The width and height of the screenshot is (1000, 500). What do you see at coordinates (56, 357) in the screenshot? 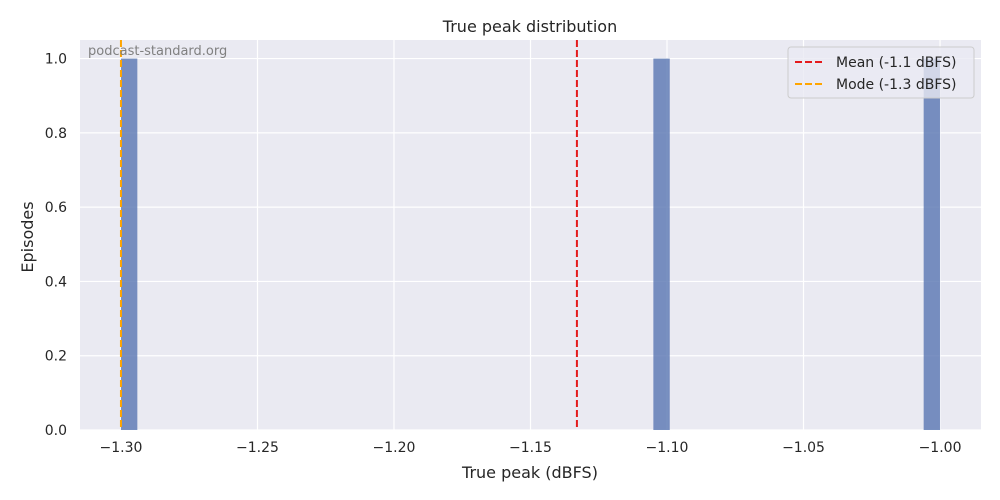
I see `y-tick-label: 0.2` at bounding box center [56, 357].